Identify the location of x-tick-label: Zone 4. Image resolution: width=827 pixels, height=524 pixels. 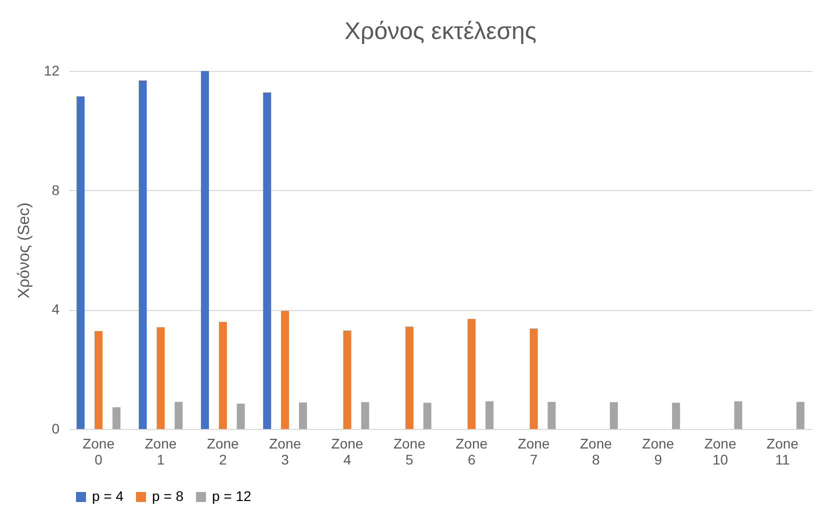
(347, 452).